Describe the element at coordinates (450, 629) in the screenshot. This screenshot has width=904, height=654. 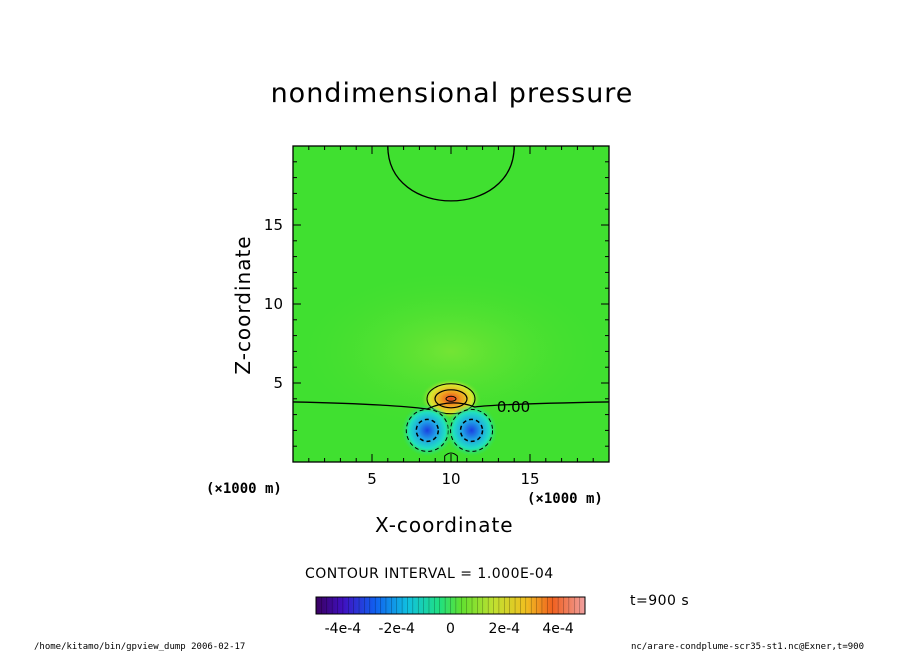
I see `colorbar-tick-label-2: 0` at that location.